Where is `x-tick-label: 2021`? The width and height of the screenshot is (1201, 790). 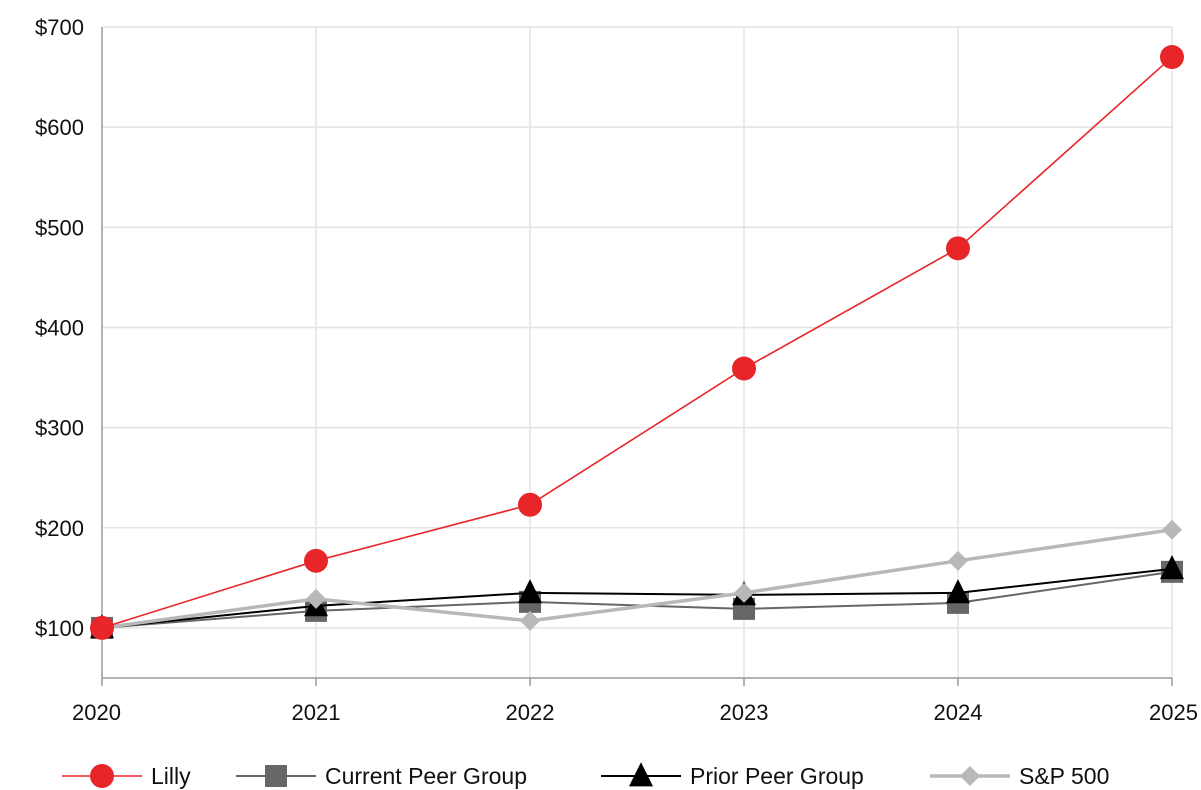 x-tick-label: 2021 is located at coordinates (316, 712).